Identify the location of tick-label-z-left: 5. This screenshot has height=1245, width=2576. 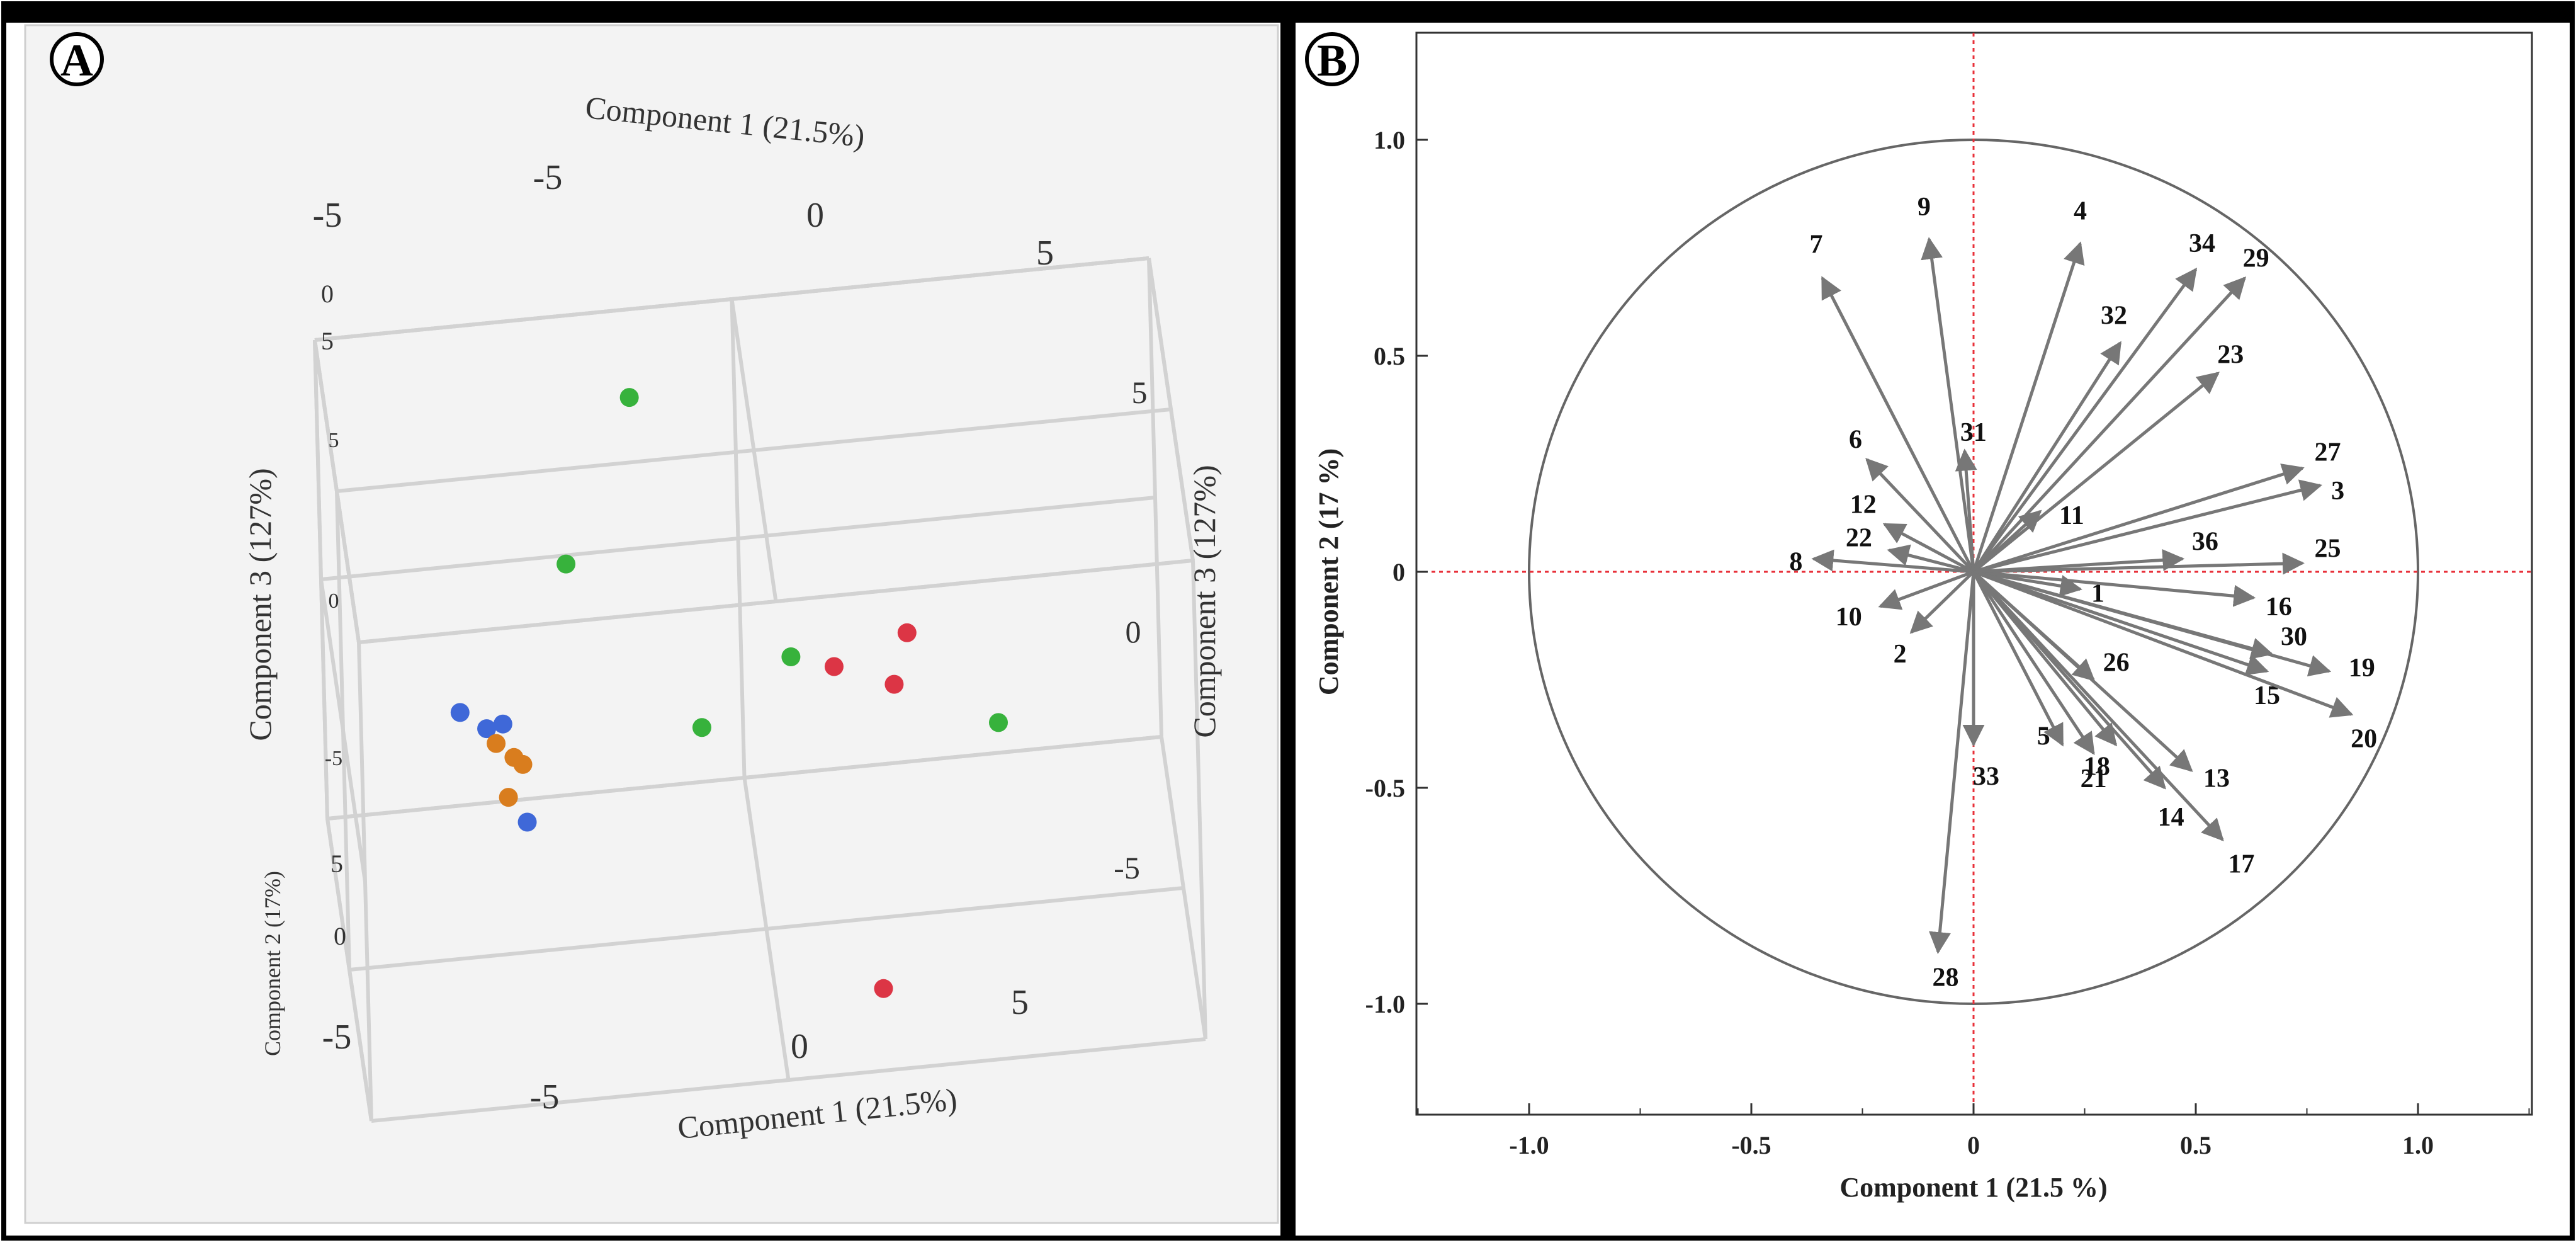
(334, 440).